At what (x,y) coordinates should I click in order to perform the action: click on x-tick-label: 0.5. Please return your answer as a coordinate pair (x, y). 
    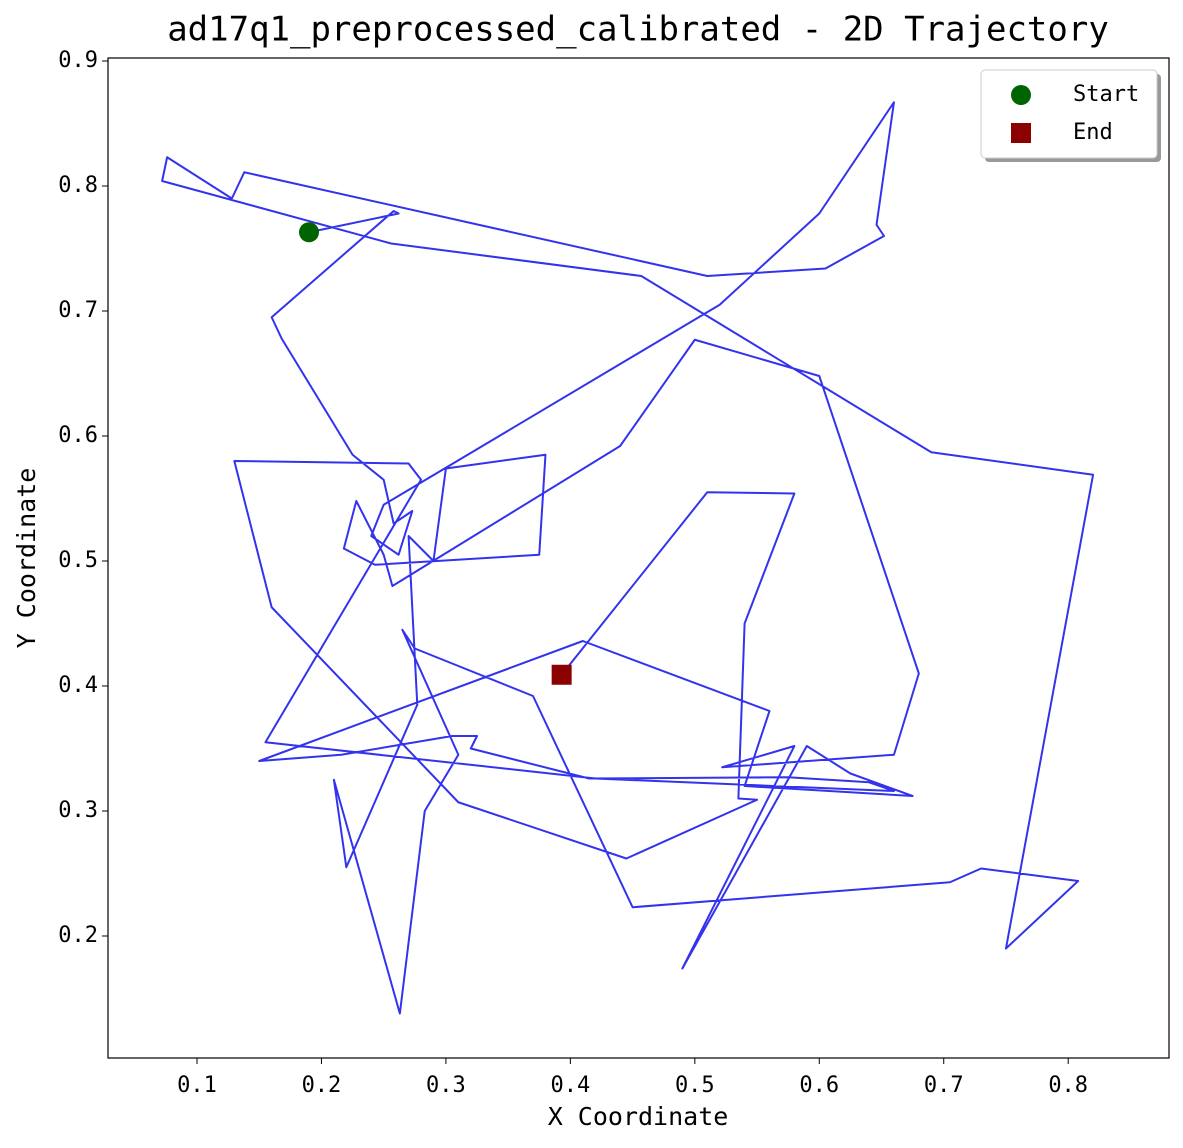
    Looking at the image, I should click on (695, 1085).